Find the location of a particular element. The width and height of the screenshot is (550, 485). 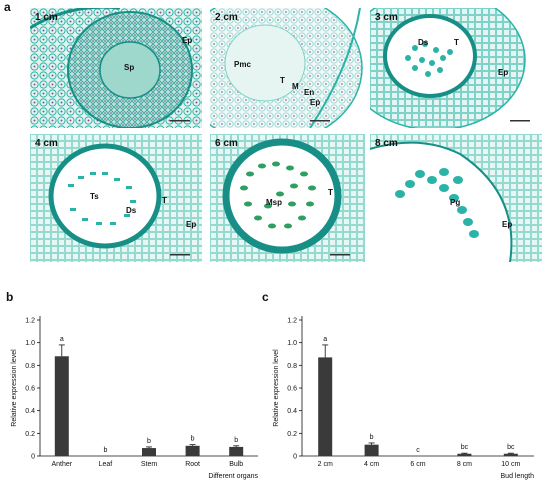

micrograph-4cm-stage: 4 cm is located at coordinates (46, 143).